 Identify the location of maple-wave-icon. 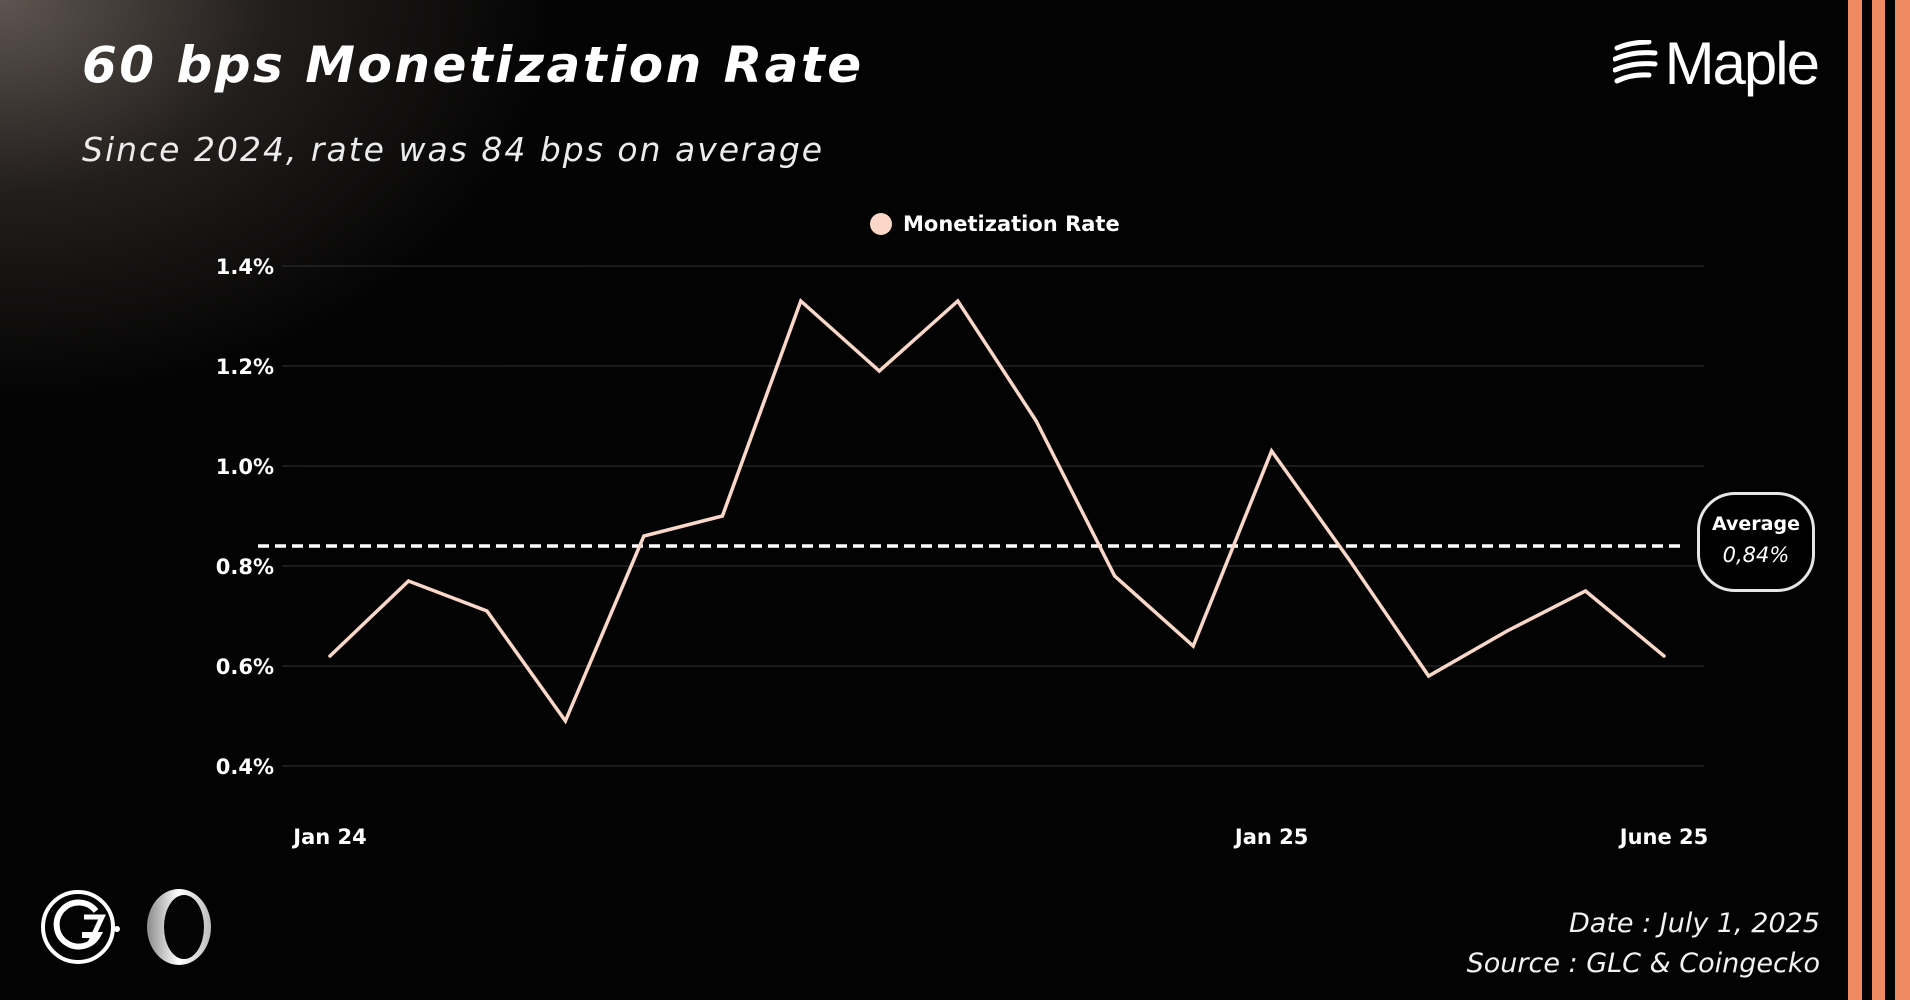
(1635, 63).